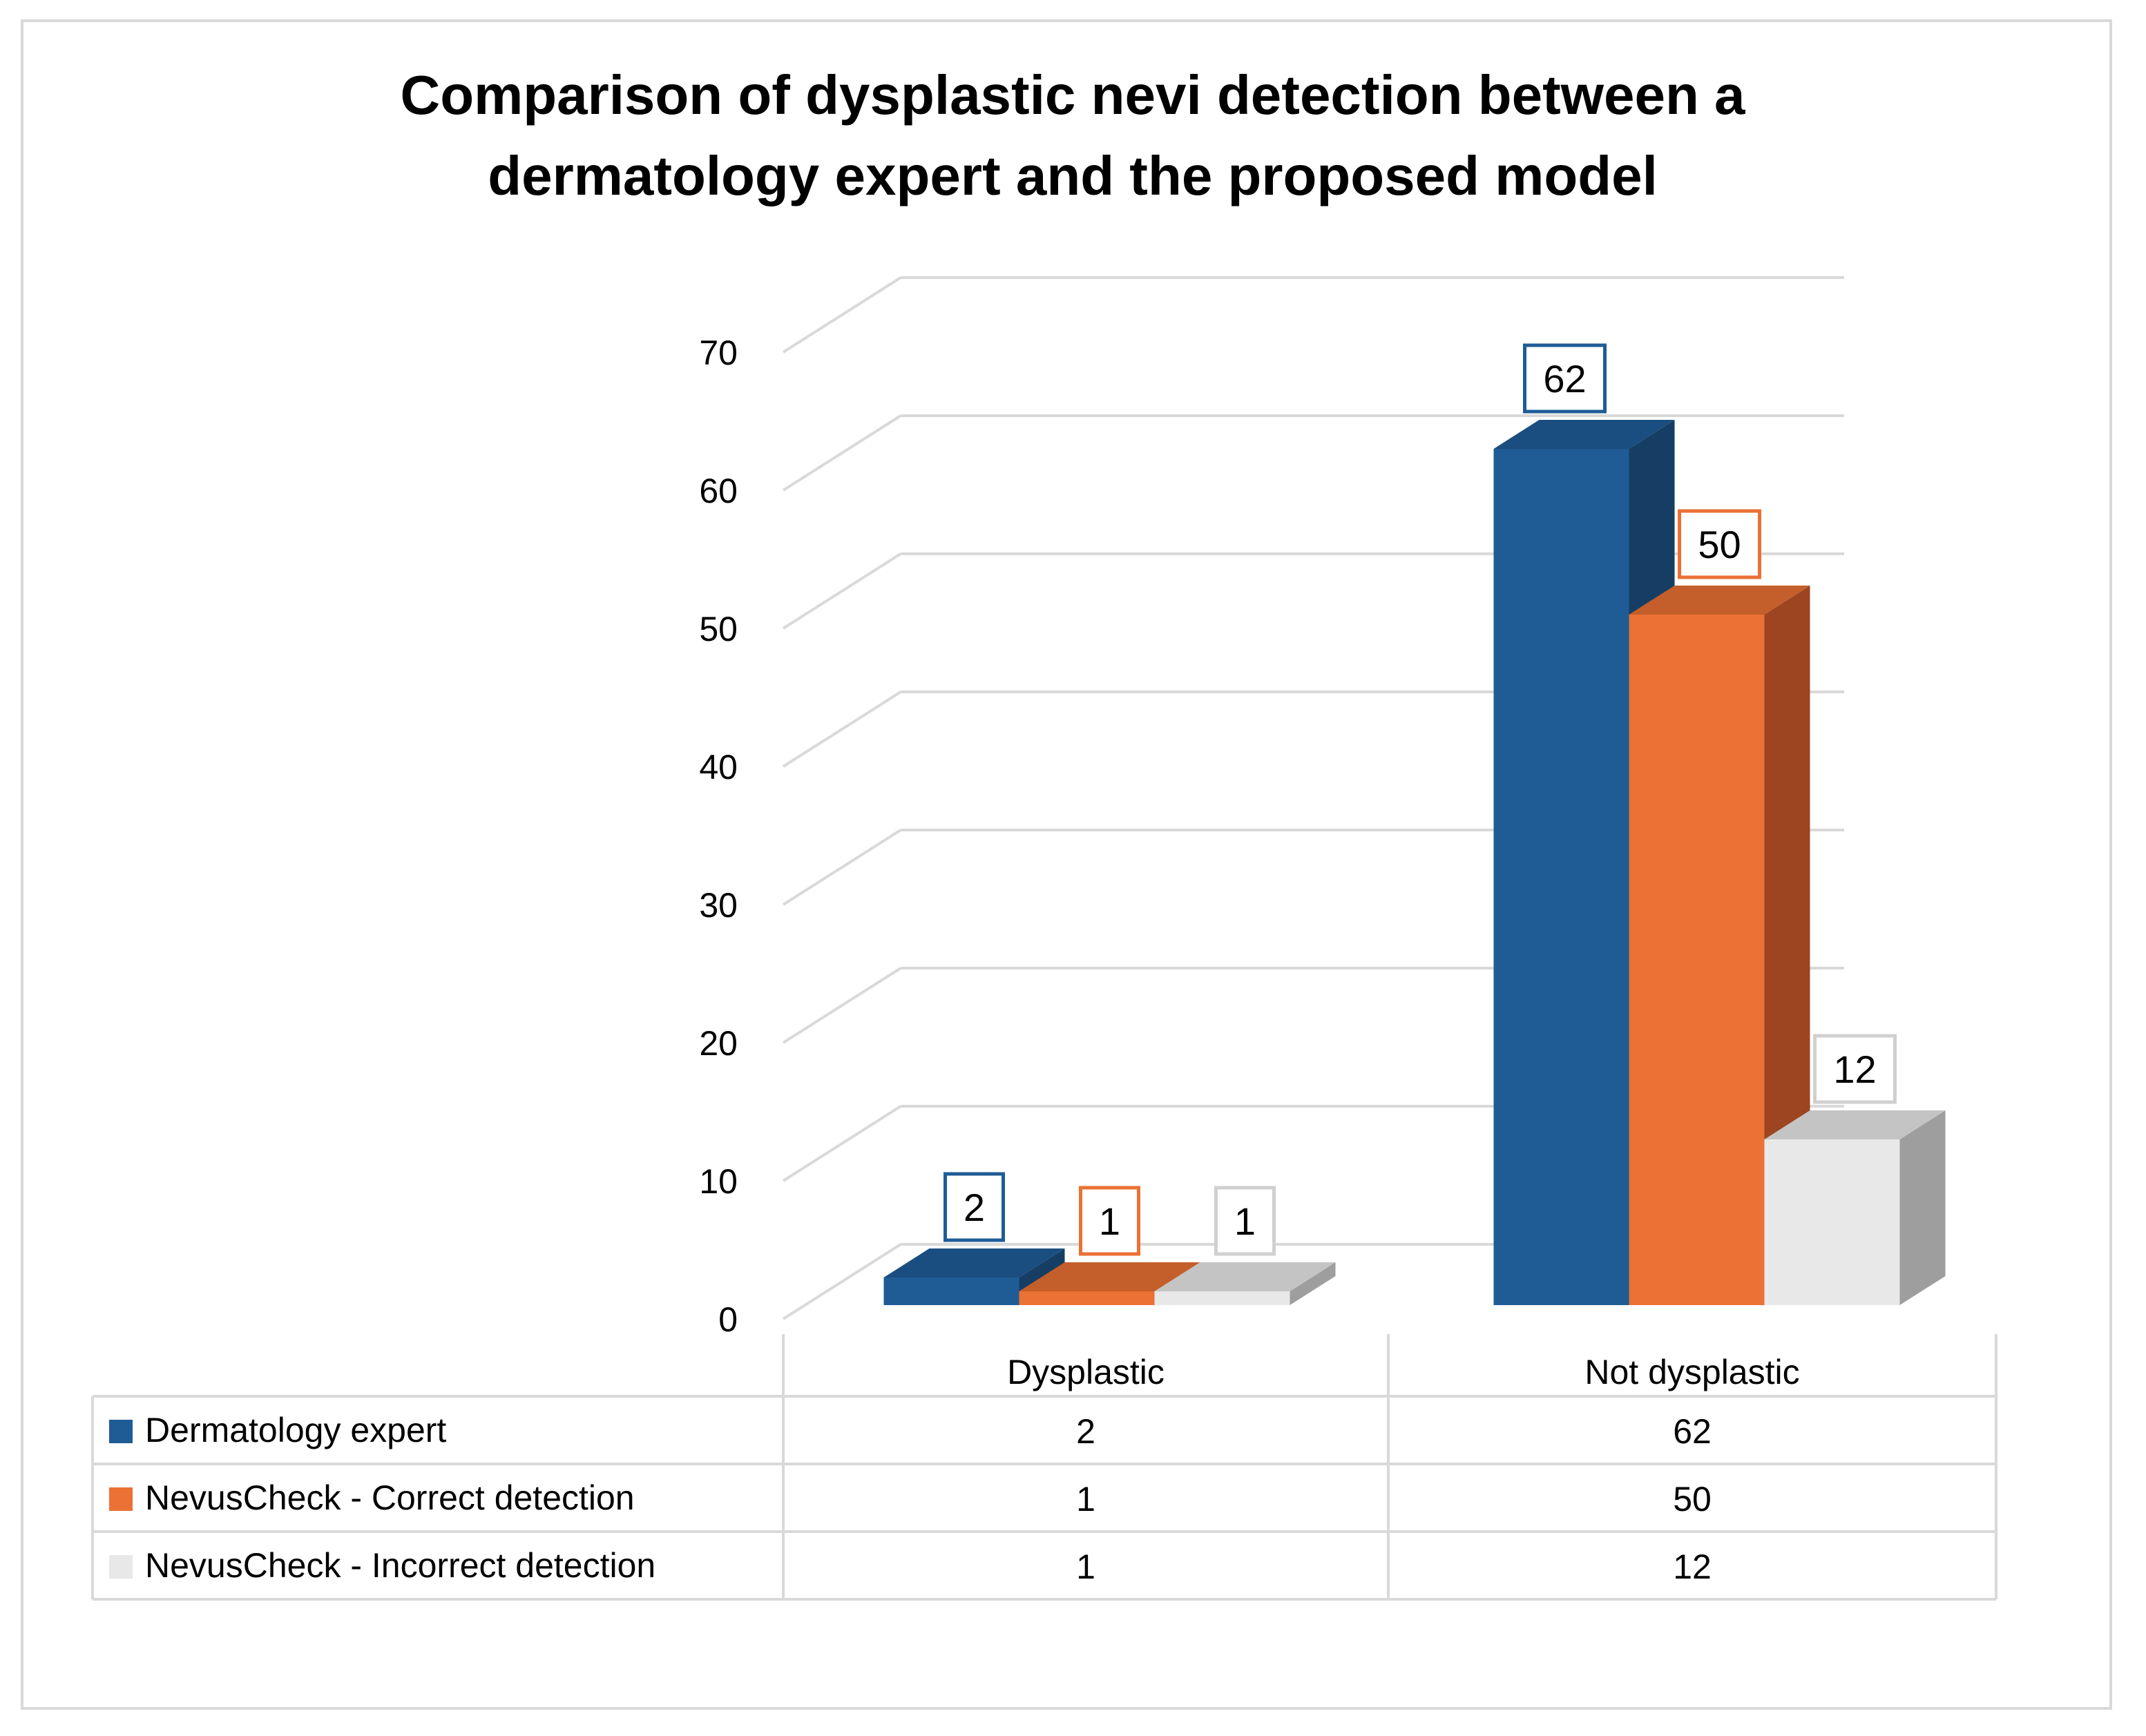 Image resolution: width=2146 pixels, height=1736 pixels. I want to click on bar-nevuscheck-incorrect-detection-dysplastic, so click(1245, 1283).